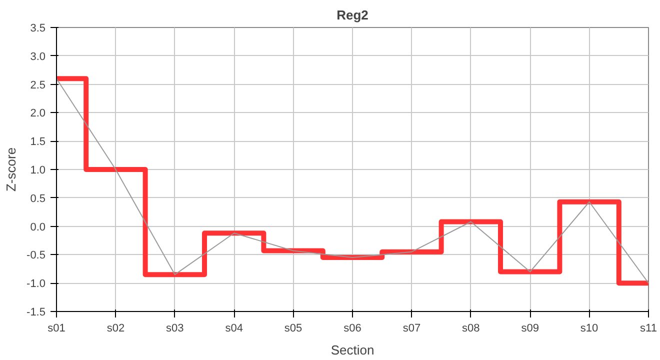 The width and height of the screenshot is (660, 360). Describe the element at coordinates (293, 328) in the screenshot. I see `x-tick-label: s05` at that location.